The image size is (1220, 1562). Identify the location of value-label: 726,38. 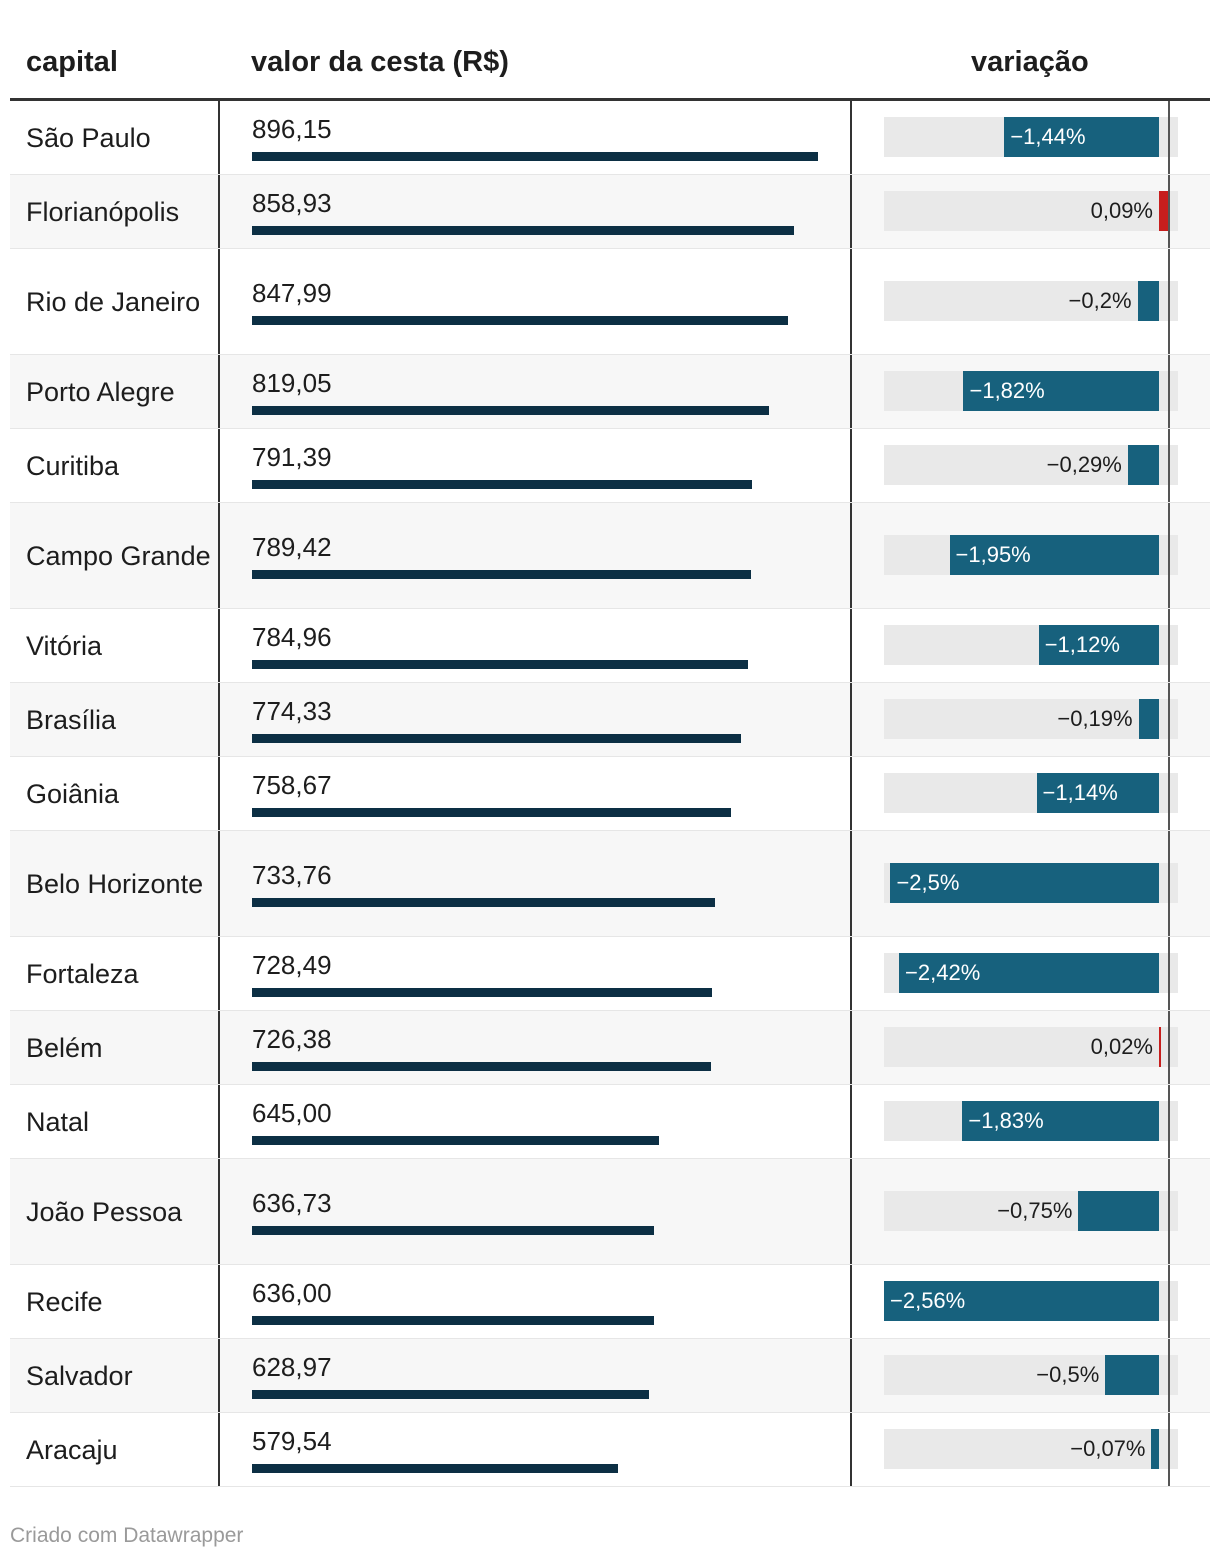
(292, 1039).